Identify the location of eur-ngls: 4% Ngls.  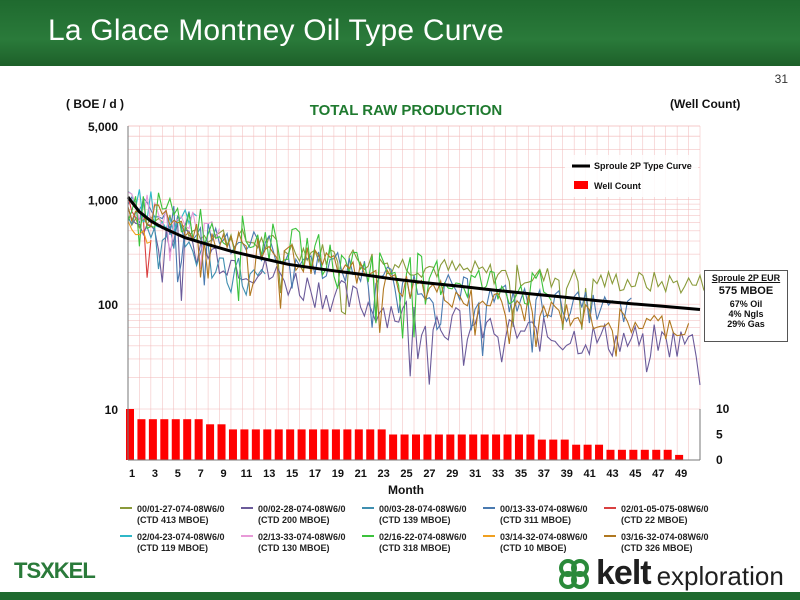
(746, 314).